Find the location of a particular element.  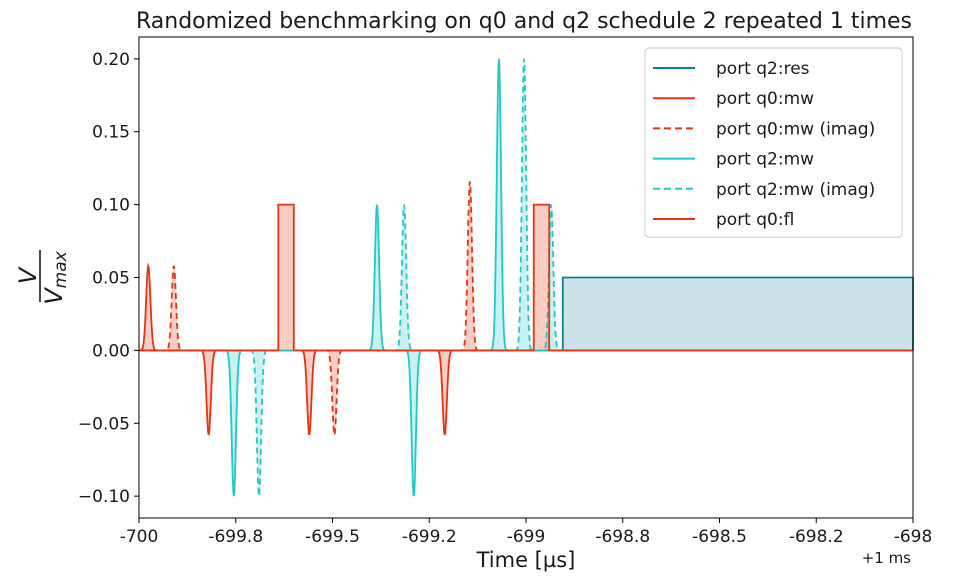

port-q0-mw-pulse-2-fill is located at coordinates (209, 392).